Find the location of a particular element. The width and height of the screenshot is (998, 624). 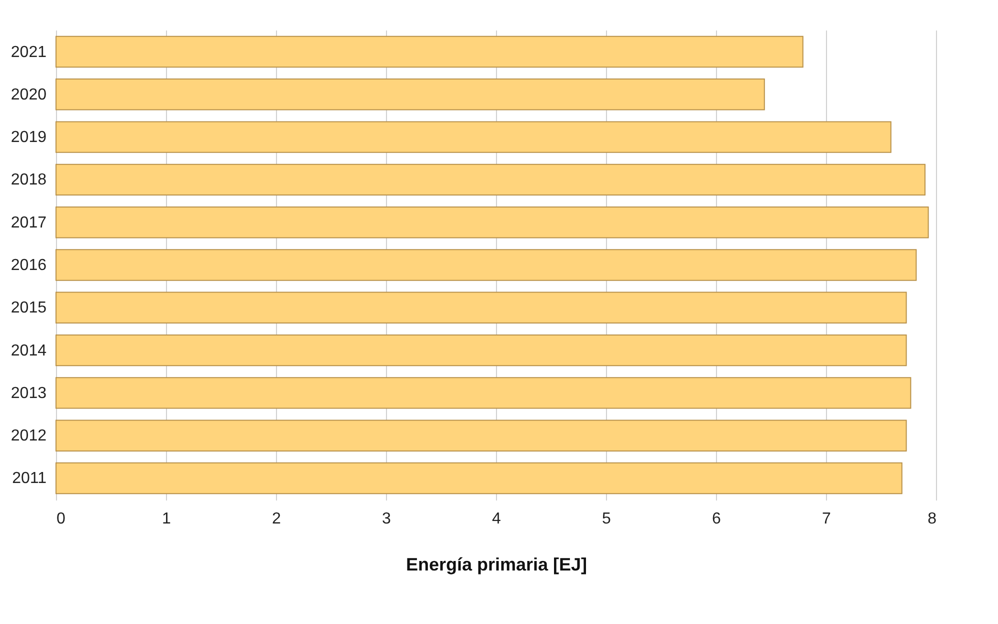

y-tick-label: 2017 is located at coordinates (28, 223).